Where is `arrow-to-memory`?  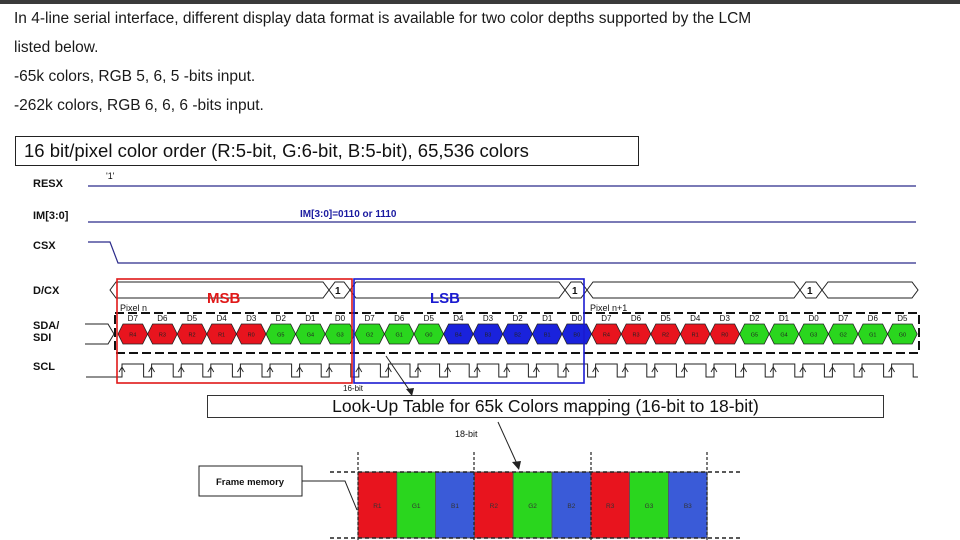 arrow-to-memory is located at coordinates (508, 444).